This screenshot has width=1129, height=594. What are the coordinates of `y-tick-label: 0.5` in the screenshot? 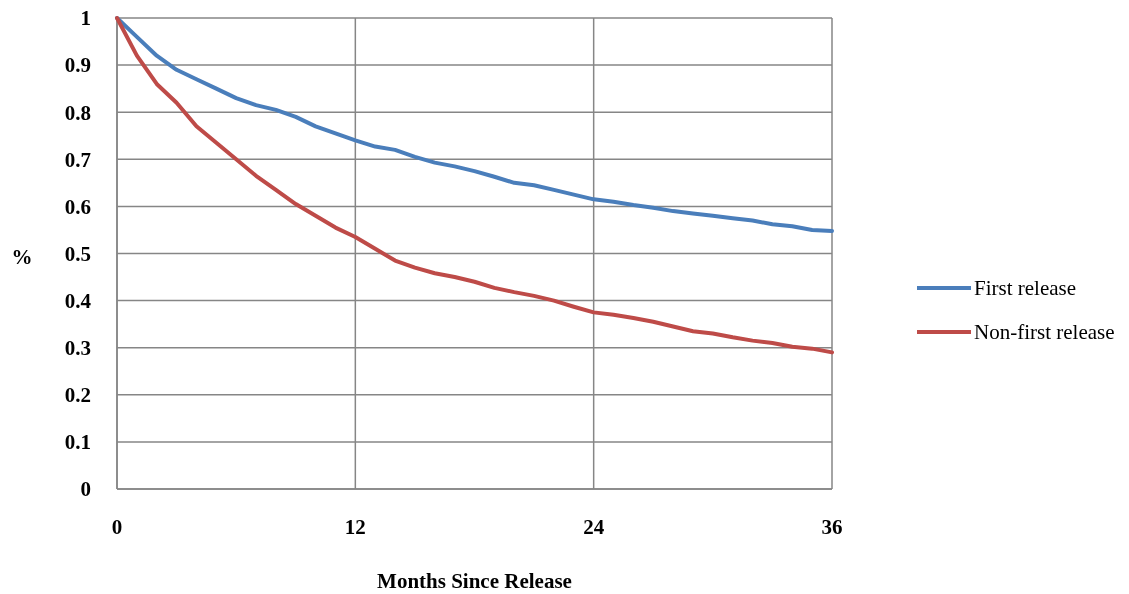 It's located at (77, 253).